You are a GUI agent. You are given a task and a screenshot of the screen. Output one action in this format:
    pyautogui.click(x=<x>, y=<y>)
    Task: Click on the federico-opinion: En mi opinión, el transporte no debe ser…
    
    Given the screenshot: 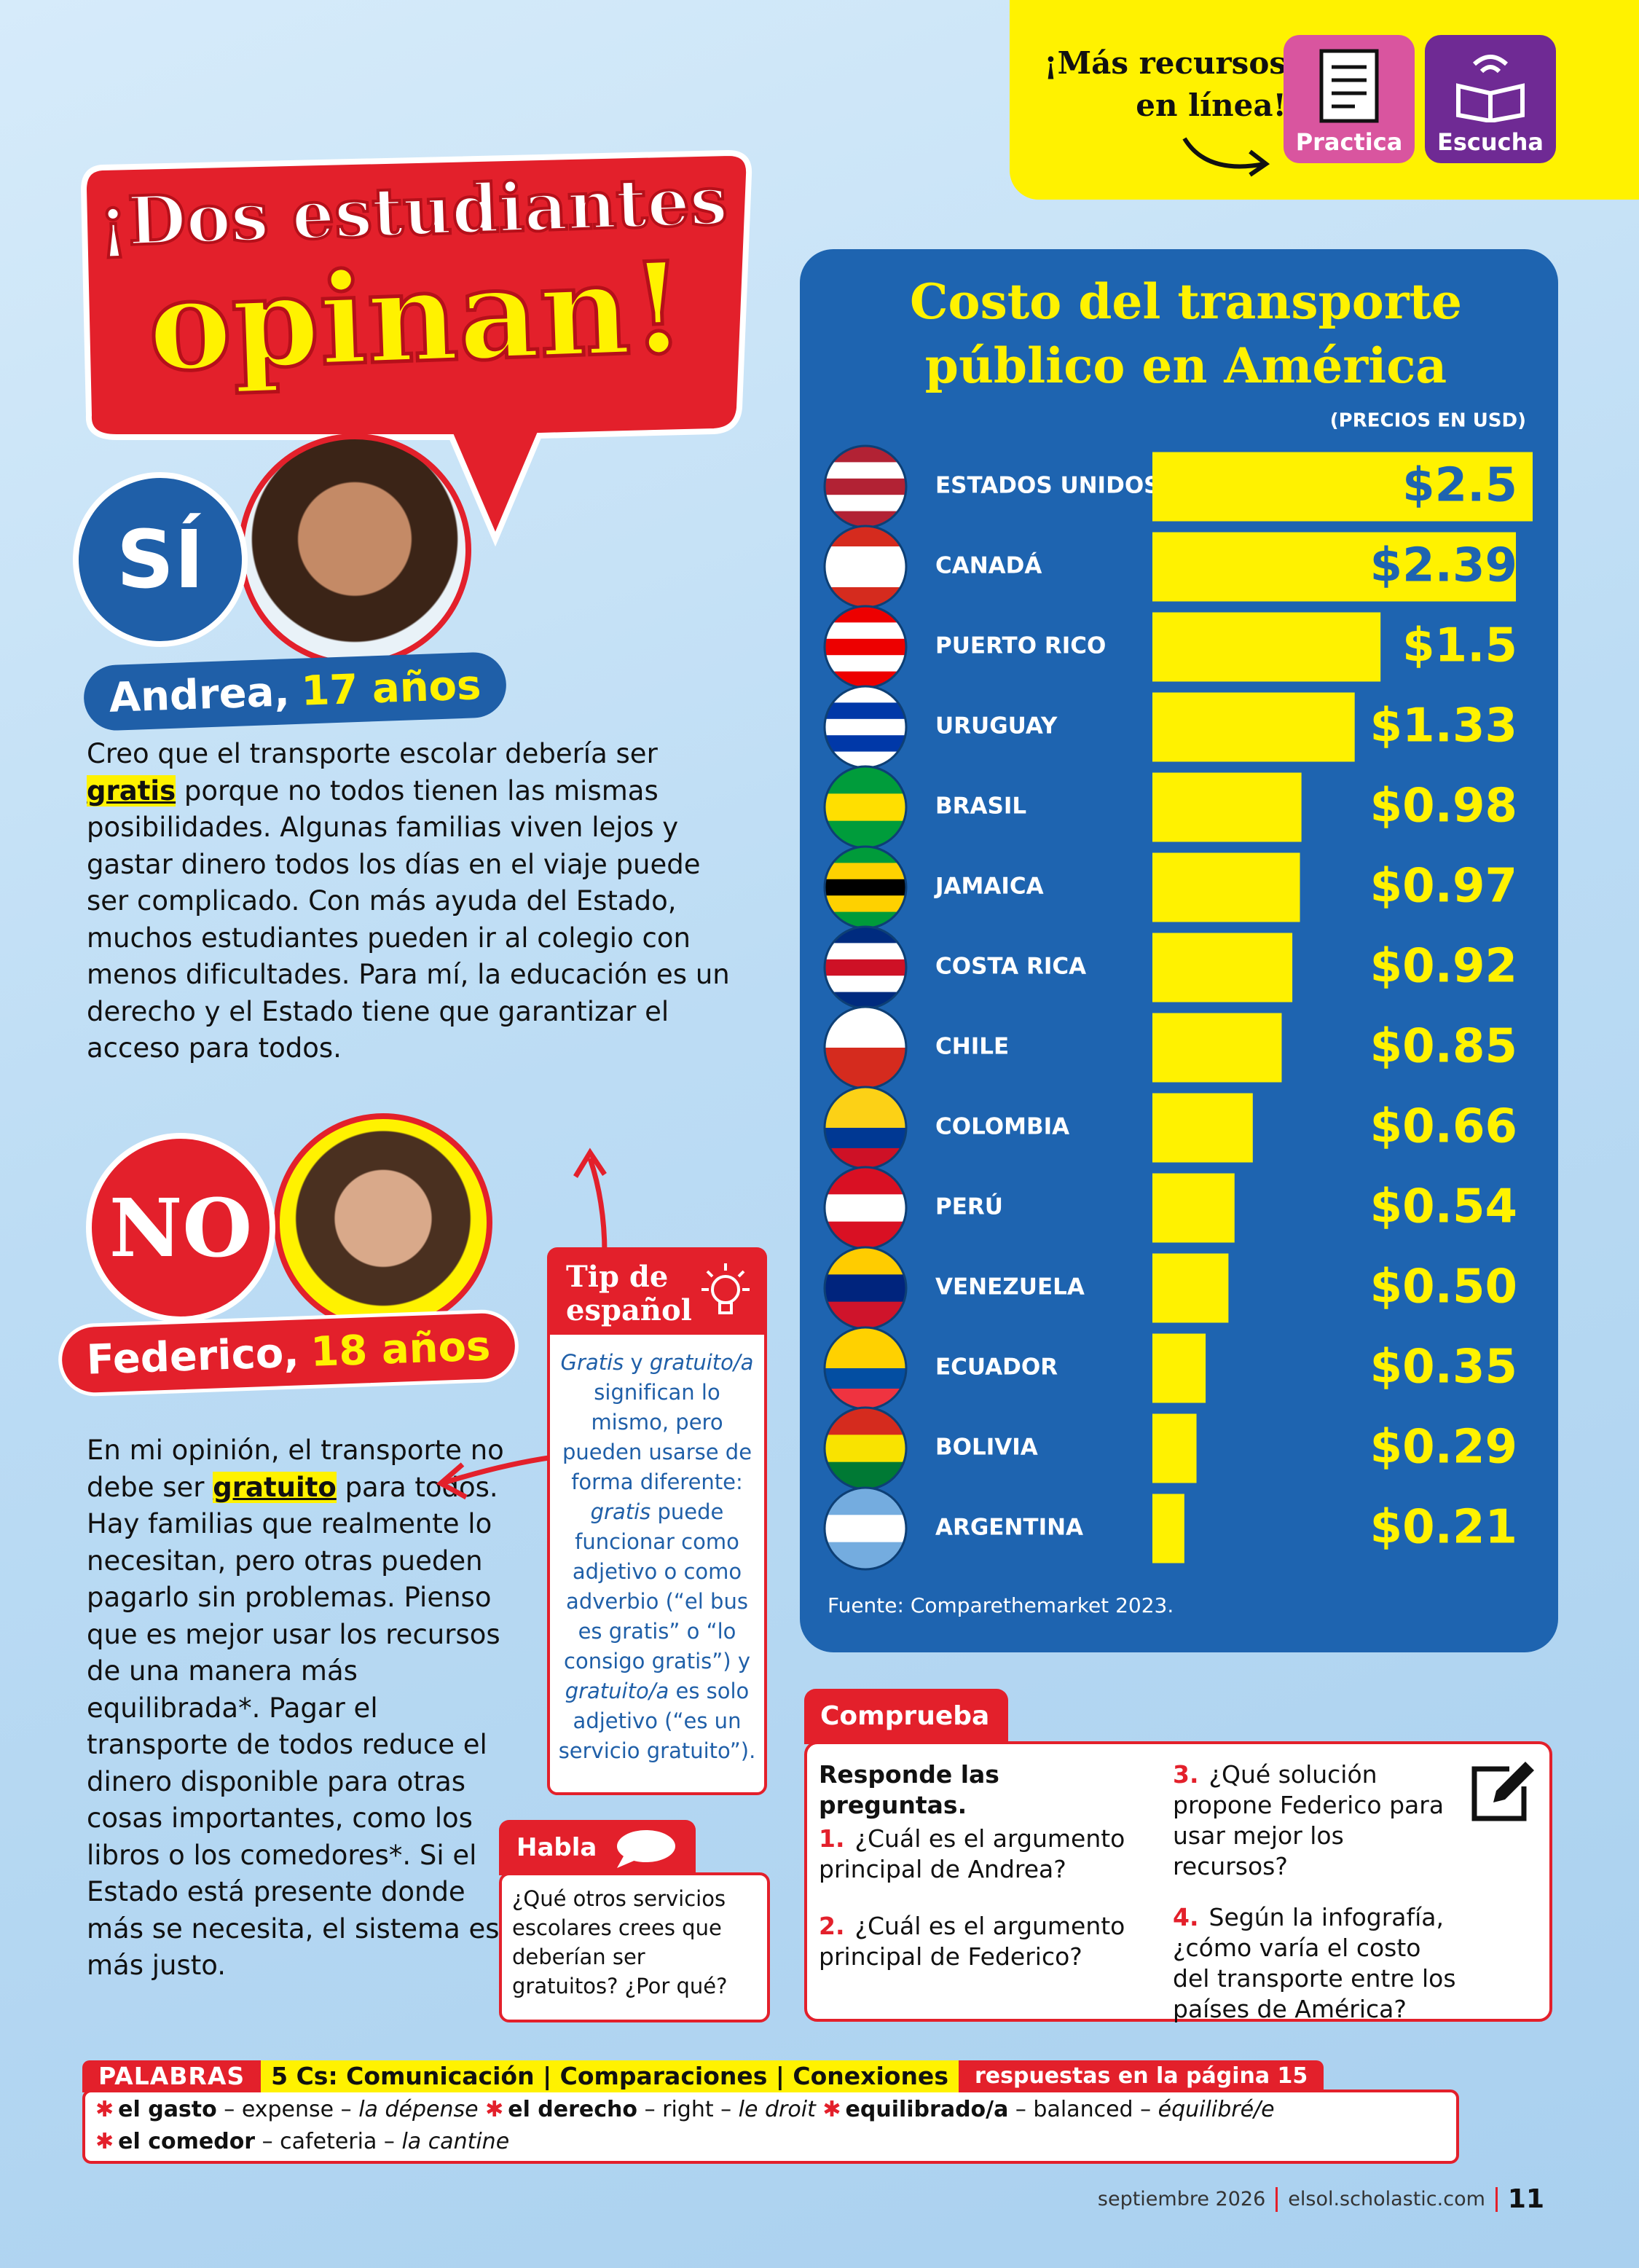 What is the action you would take?
    pyautogui.click(x=305, y=1708)
    